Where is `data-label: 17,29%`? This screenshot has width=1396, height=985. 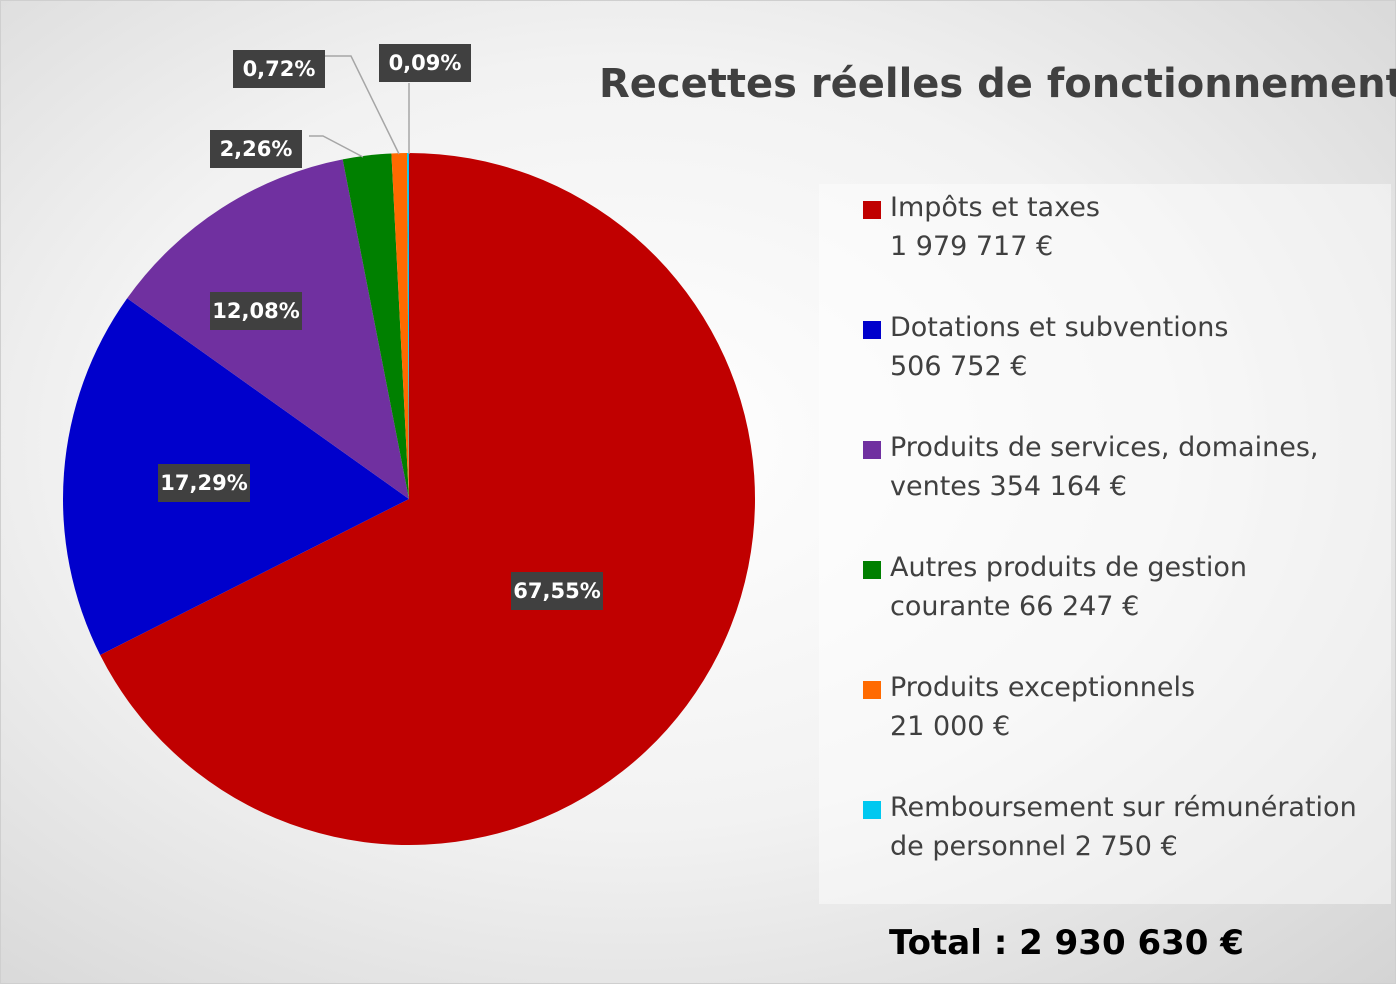
data-label: 17,29% is located at coordinates (203, 483).